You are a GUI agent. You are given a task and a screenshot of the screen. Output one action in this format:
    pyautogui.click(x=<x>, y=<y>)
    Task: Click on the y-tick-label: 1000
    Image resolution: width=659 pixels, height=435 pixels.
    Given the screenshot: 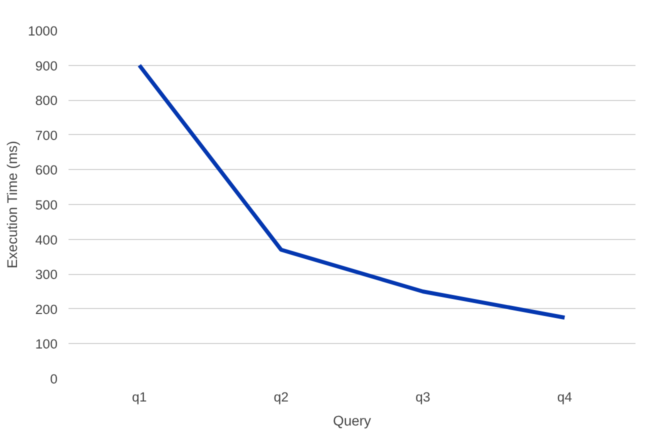 What is the action you would take?
    pyautogui.click(x=43, y=31)
    